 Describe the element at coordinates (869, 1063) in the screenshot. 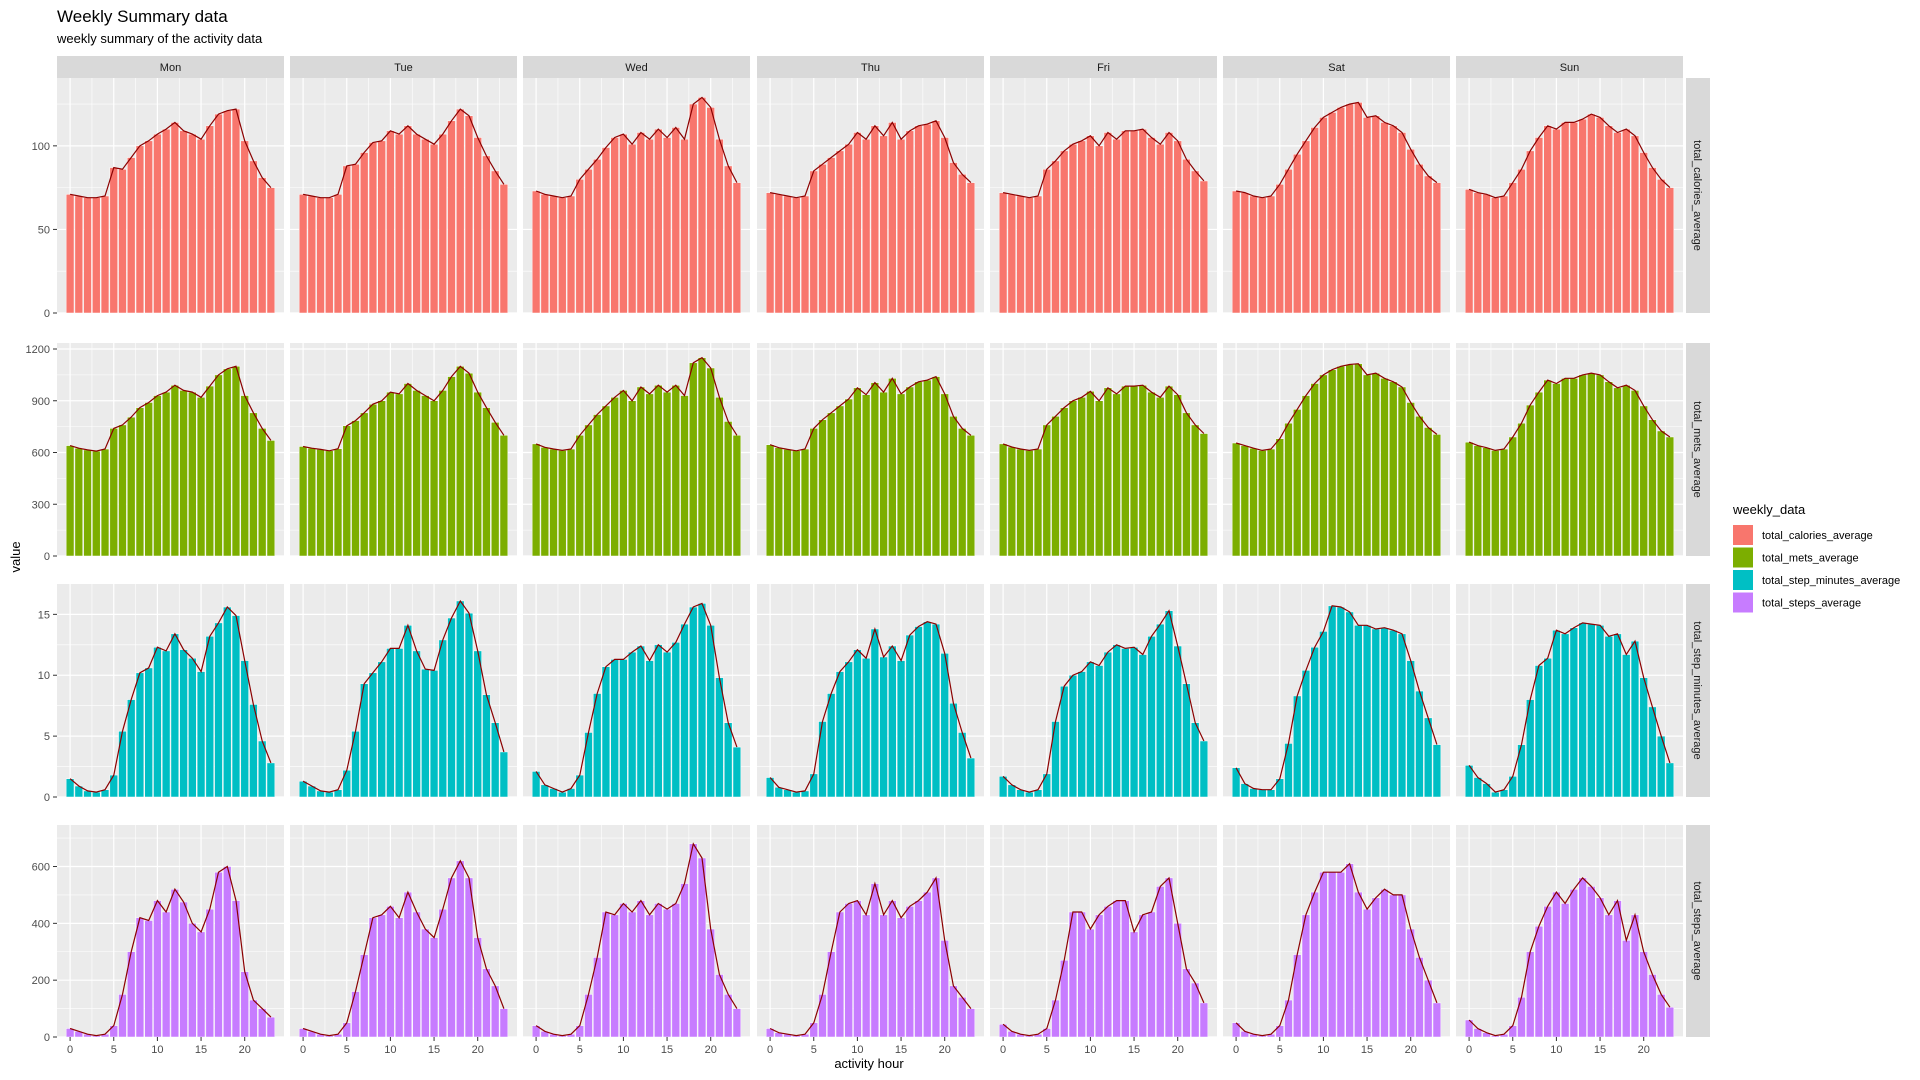

I see `x-axis-label: activity hour` at that location.